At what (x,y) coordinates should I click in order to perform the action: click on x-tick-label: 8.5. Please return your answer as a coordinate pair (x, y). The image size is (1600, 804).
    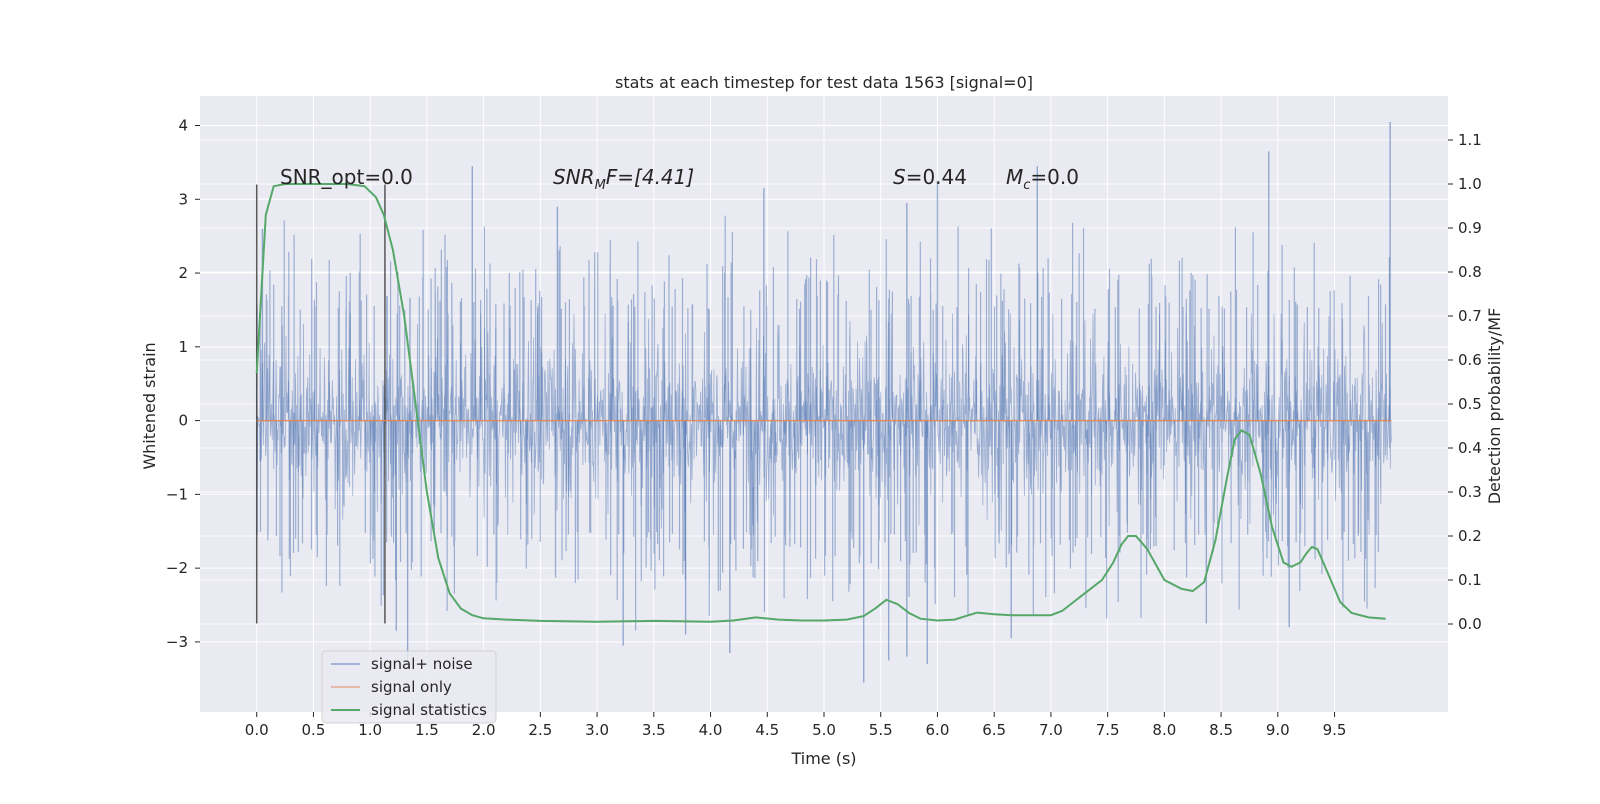
    Looking at the image, I should click on (1221, 730).